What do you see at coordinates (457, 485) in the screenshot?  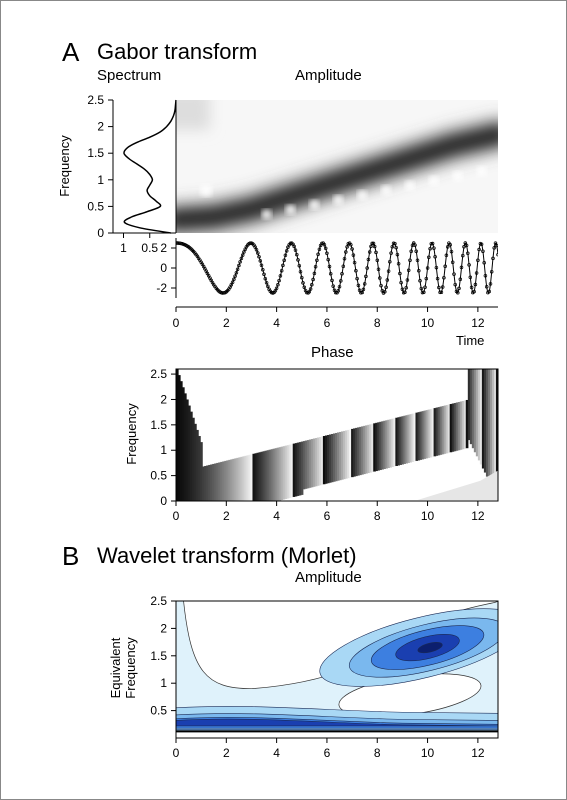 I see `phase-lowfreq-wedge` at bounding box center [457, 485].